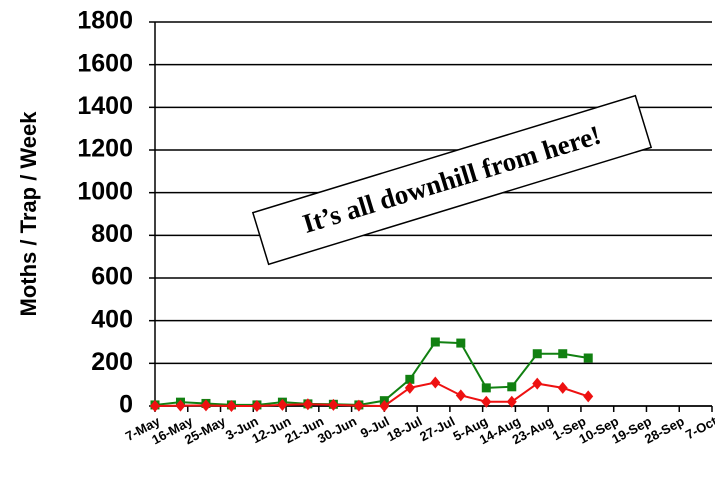  I want to click on x-tick-label: 7-Oct, so click(699, 427).